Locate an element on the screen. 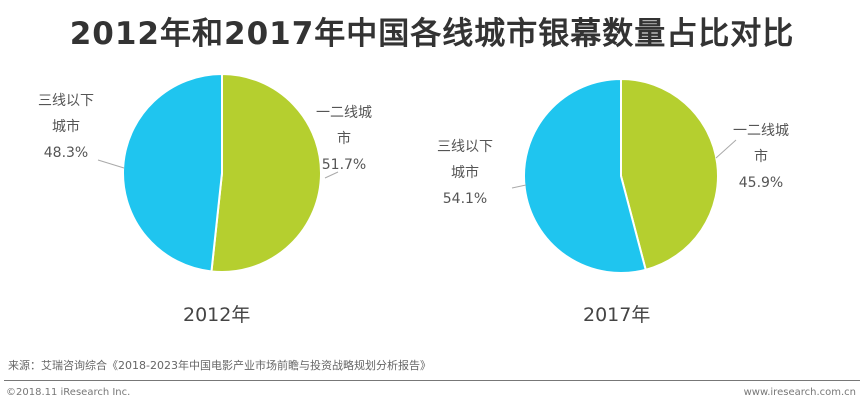 The image size is (864, 405). pie2-label-tier12: 一二线城市 45.9% is located at coordinates (761, 157).